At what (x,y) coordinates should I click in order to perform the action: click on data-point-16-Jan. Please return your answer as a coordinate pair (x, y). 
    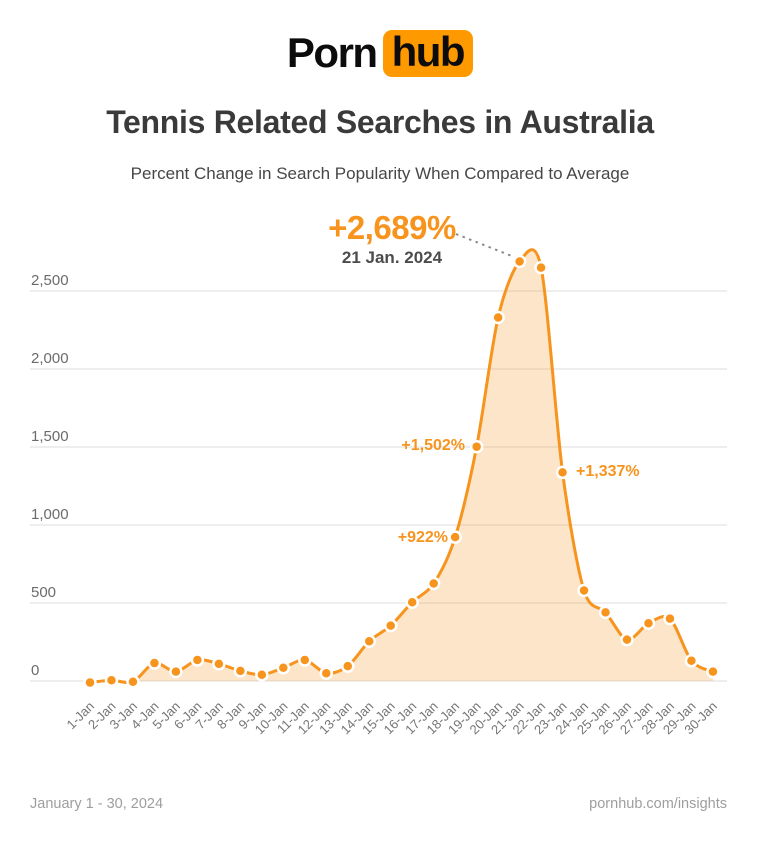
    Looking at the image, I should click on (412, 602).